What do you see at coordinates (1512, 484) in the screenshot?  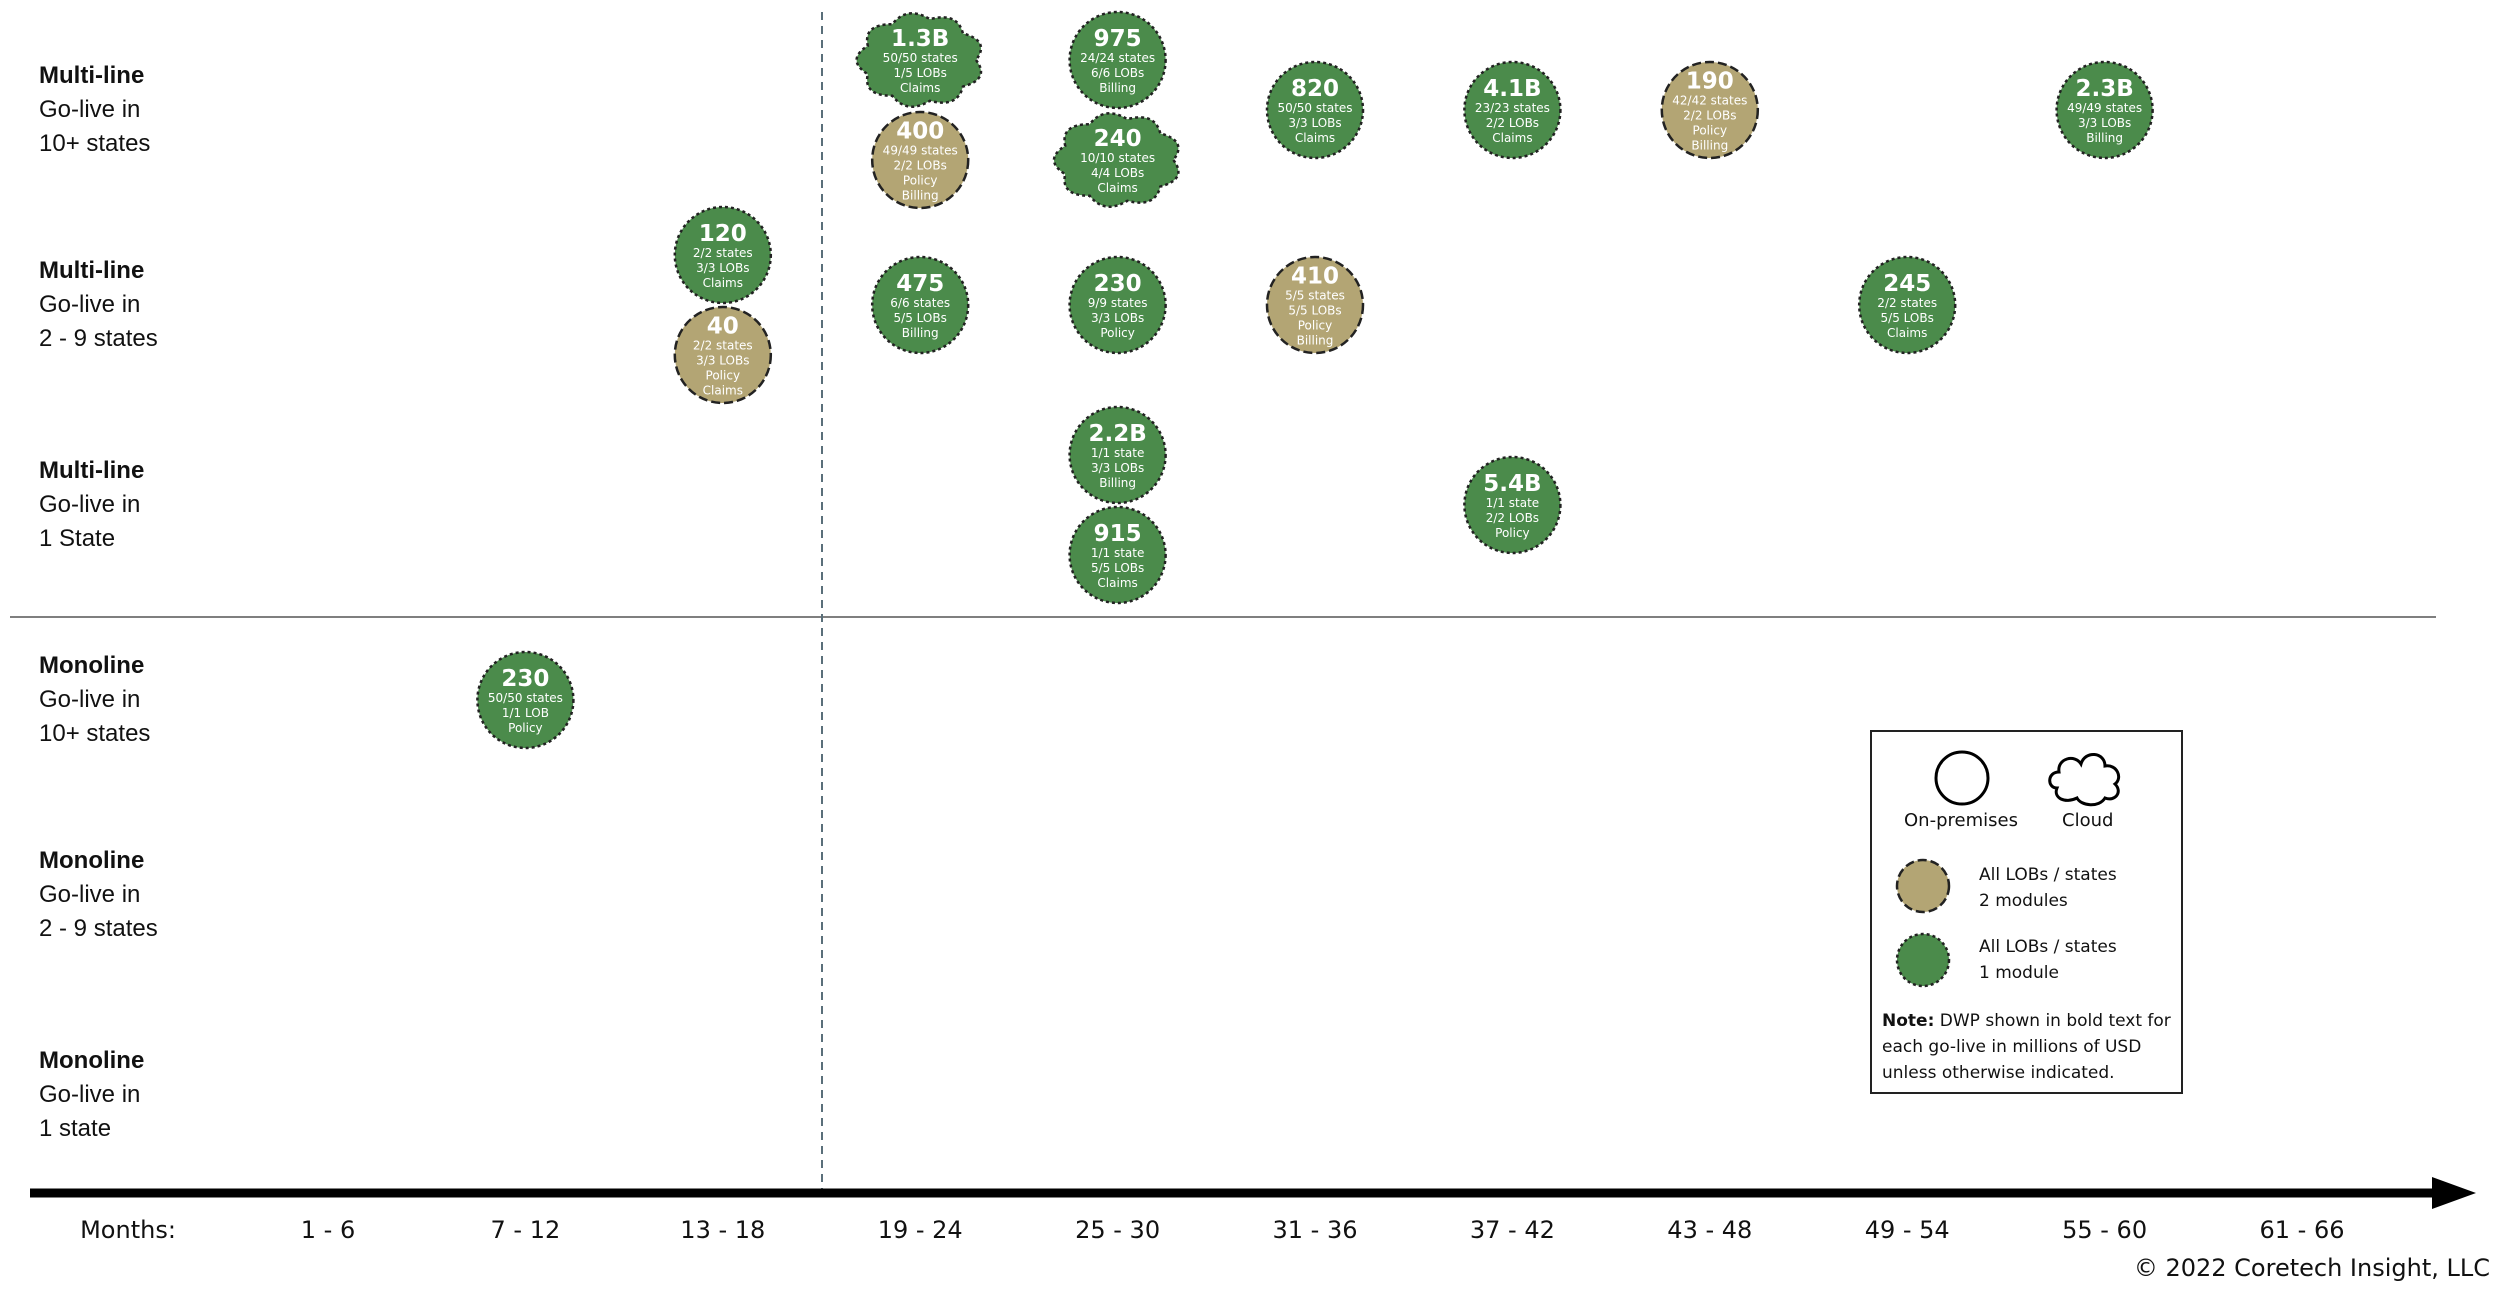 I see `bubble-dwp-value: 5.4B` at bounding box center [1512, 484].